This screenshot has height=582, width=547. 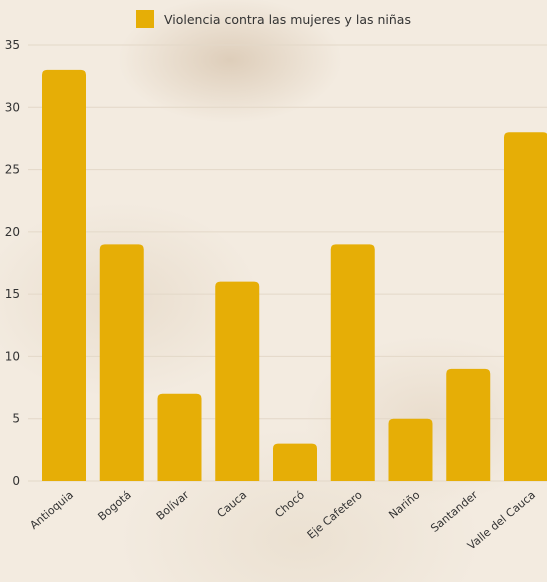 I want to click on y-tick-label: 0, so click(x=16, y=481).